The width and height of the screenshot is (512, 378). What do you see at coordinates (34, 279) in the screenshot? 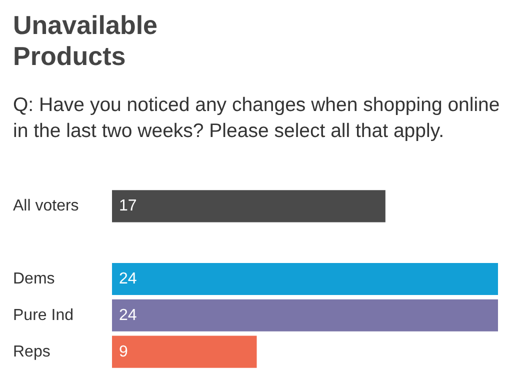
I see `y-tick-label: Dems` at bounding box center [34, 279].